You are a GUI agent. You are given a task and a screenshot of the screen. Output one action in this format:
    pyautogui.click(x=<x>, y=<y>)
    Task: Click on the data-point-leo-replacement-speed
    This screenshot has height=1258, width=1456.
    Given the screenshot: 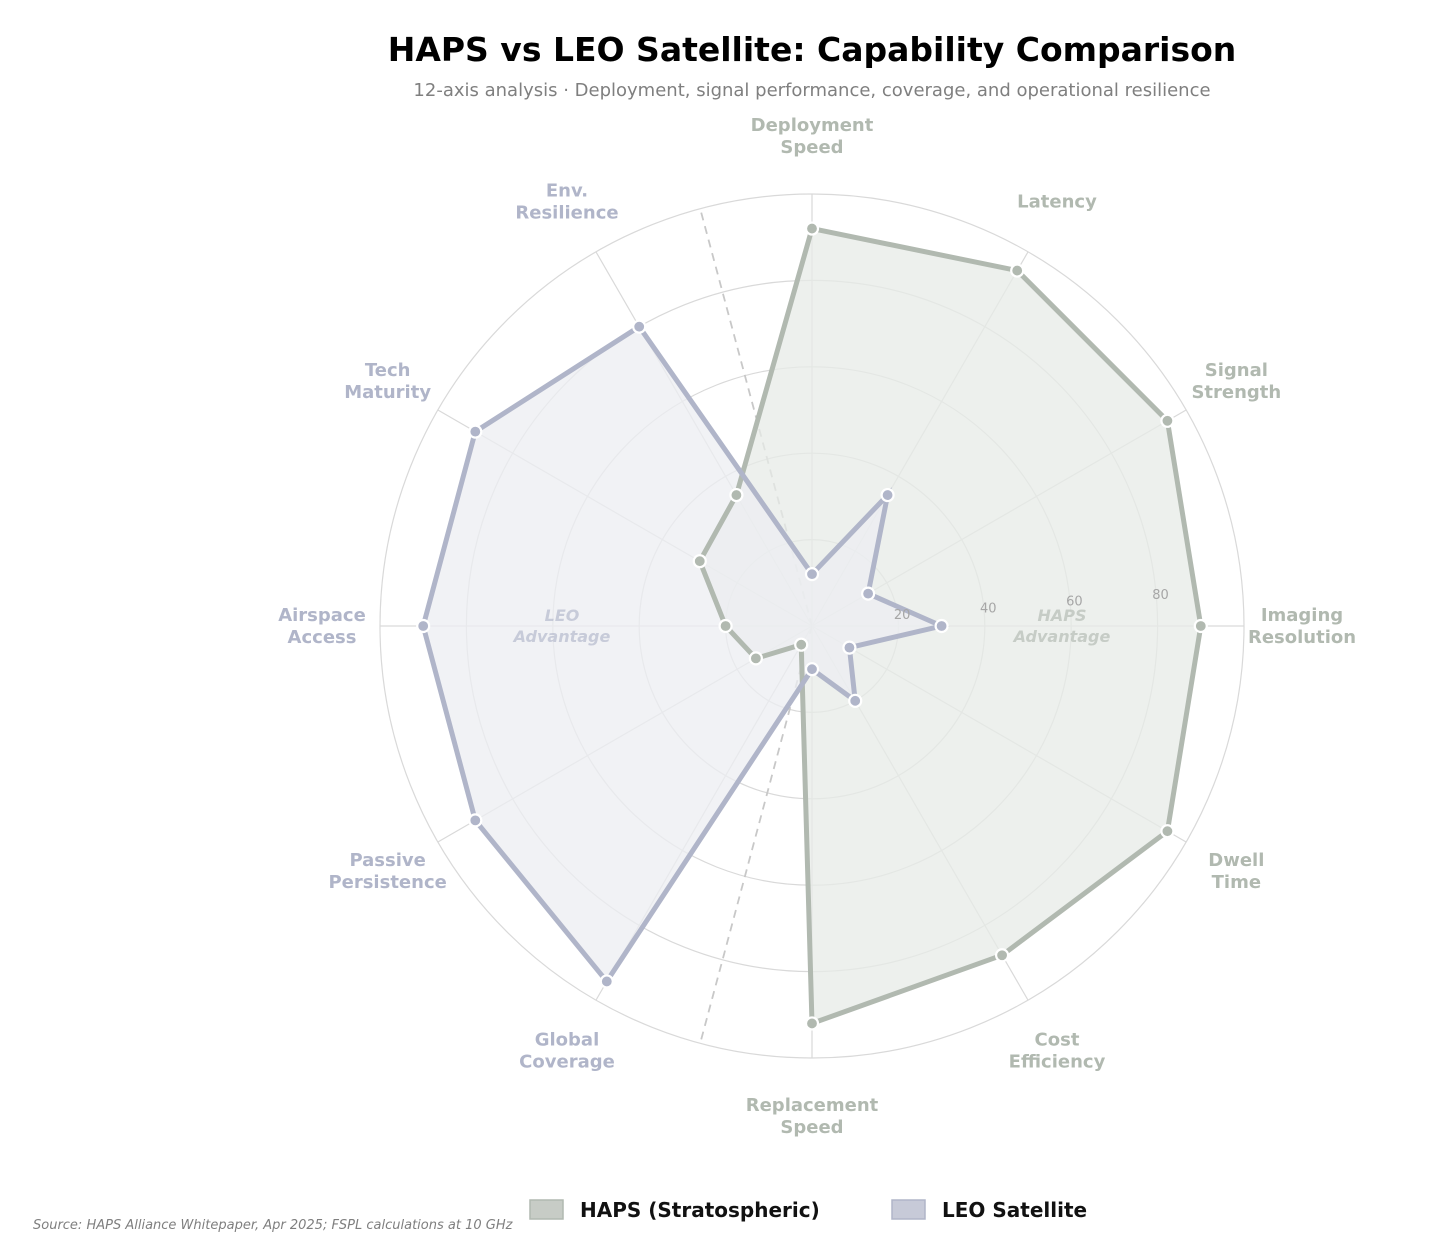 What is the action you would take?
    pyautogui.click(x=812, y=669)
    